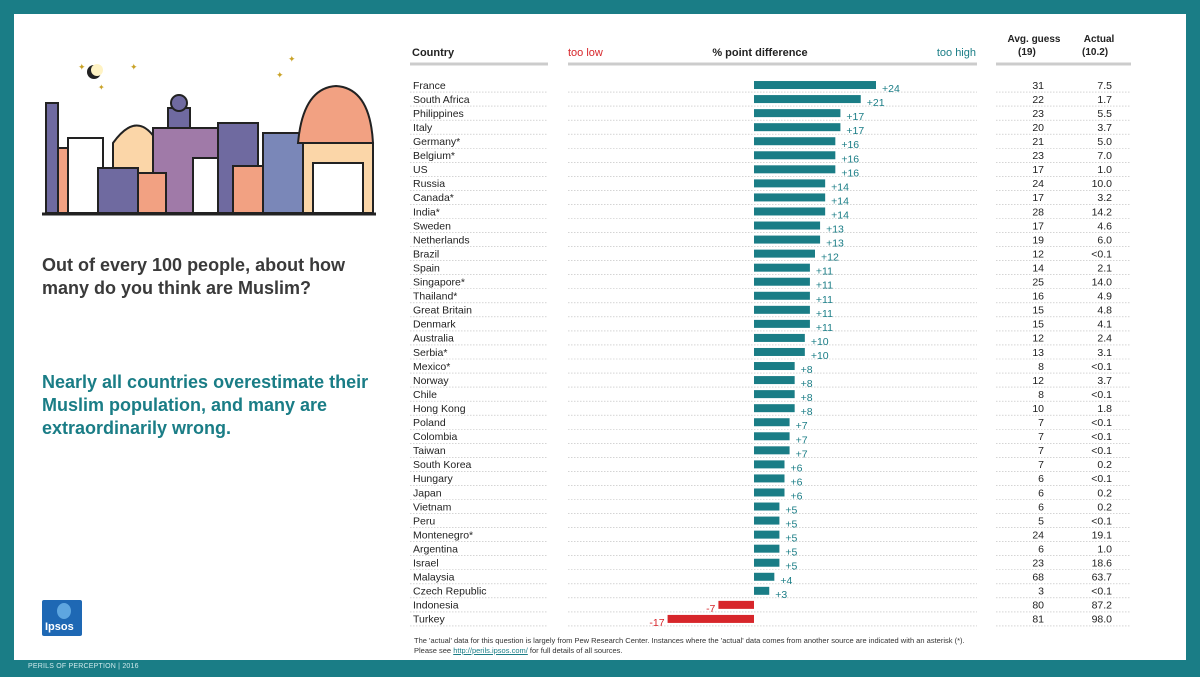 Image resolution: width=1200 pixels, height=677 pixels. What do you see at coordinates (433, 339) in the screenshot?
I see `country-label: Australia` at bounding box center [433, 339].